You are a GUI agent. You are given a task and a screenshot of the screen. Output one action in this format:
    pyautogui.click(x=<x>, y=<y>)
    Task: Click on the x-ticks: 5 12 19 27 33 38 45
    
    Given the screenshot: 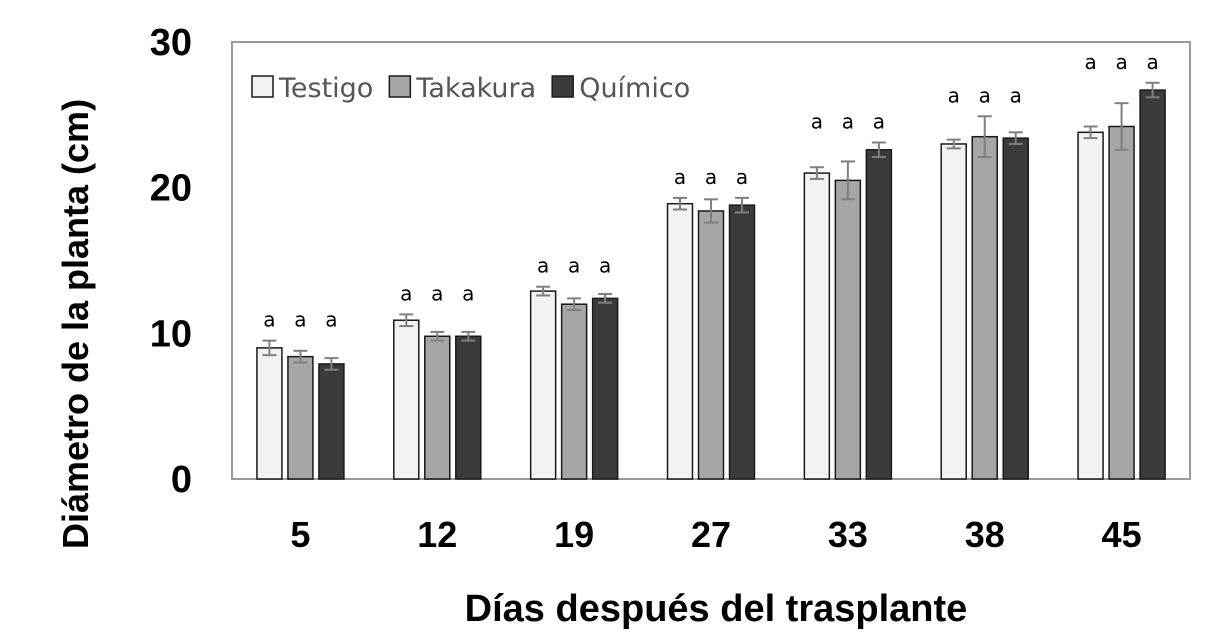 What is the action you would take?
    pyautogui.click(x=715, y=534)
    